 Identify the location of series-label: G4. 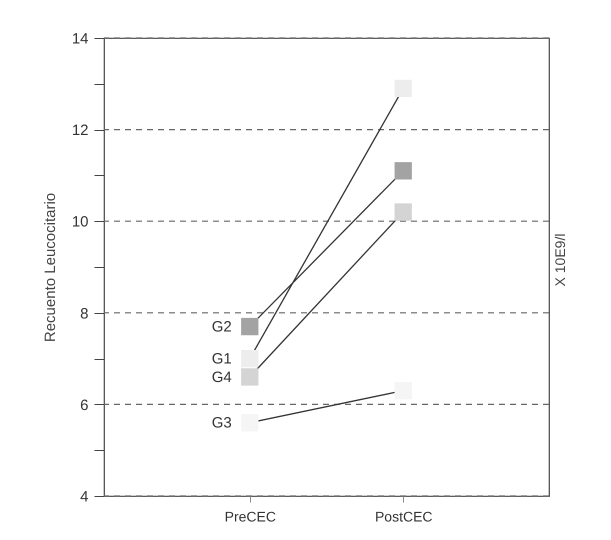
(222, 377).